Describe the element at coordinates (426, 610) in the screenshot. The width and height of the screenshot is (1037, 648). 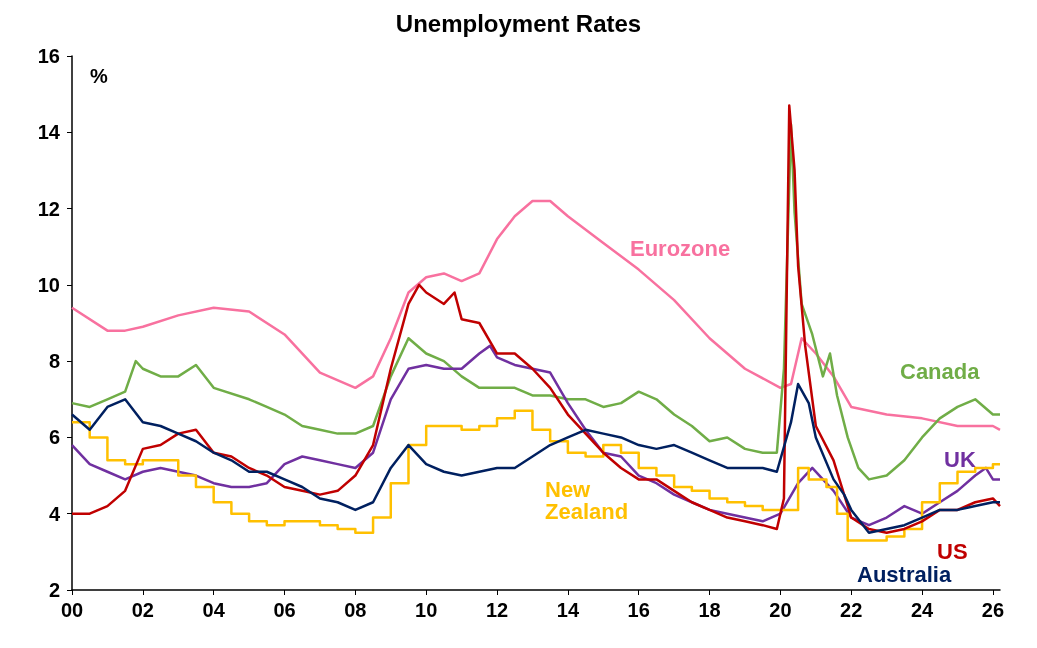
I see `x-tick-label: 10` at that location.